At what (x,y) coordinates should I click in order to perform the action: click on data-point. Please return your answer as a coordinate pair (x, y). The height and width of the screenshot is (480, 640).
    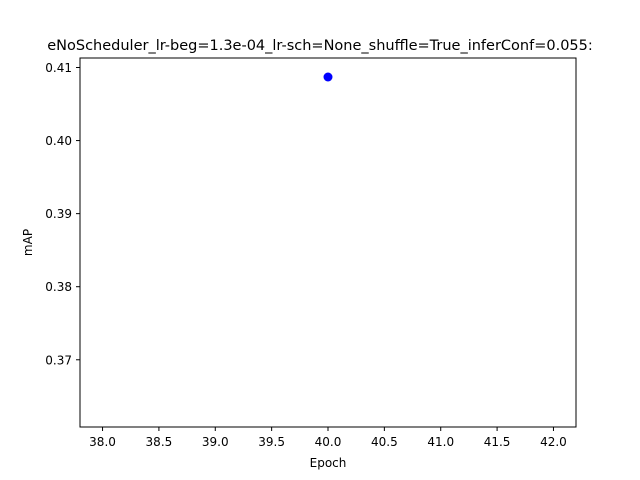
    Looking at the image, I should click on (328, 77).